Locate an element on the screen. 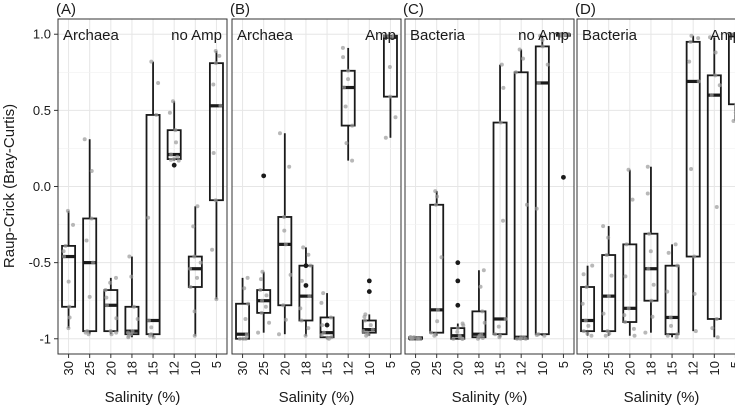 The width and height of the screenshot is (735, 410). y-tick-label: 1.0 is located at coordinates (42, 34).